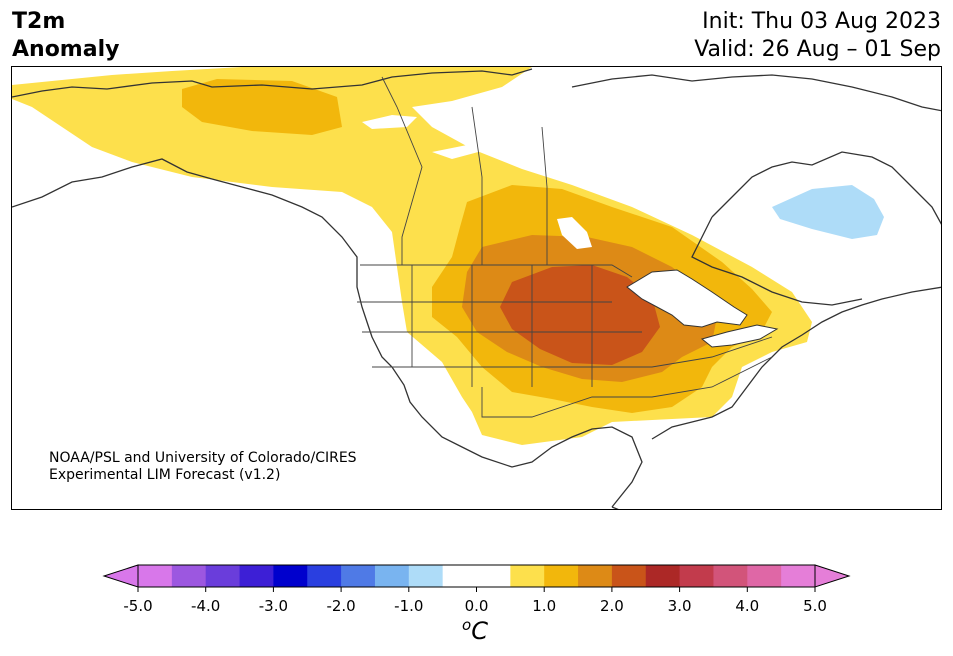 The height and width of the screenshot is (656, 953). Describe the element at coordinates (832, 576) in the screenshot. I see `colorbar-extend-high` at that location.